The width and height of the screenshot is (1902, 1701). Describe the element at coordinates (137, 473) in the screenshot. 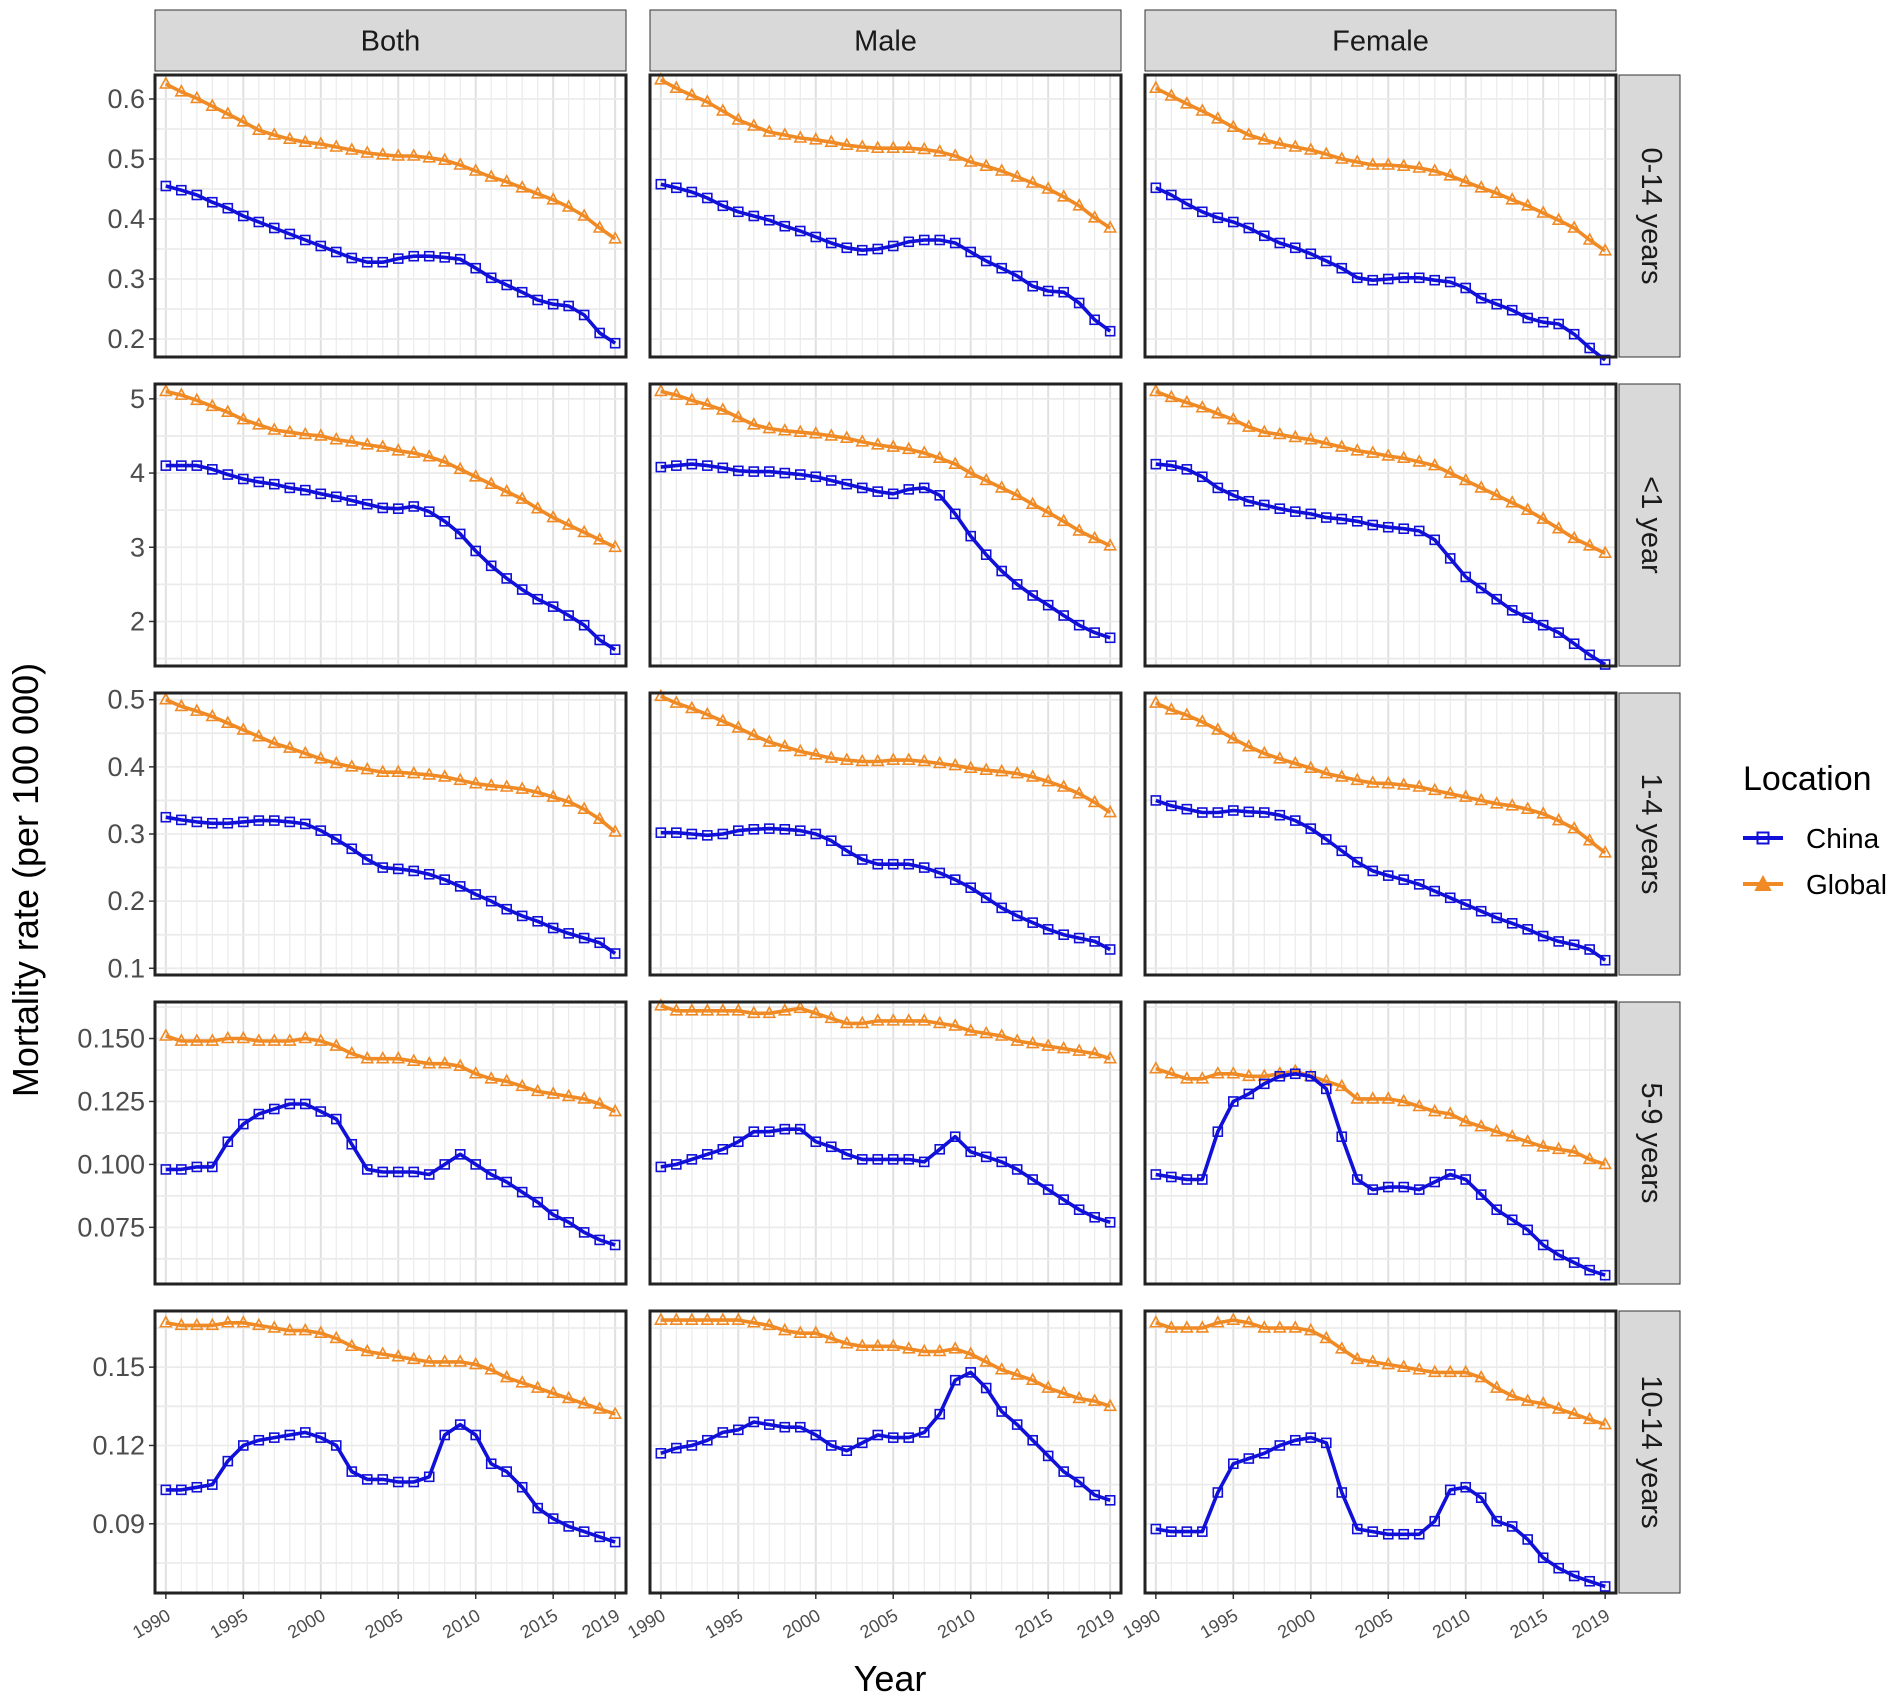

I see `y-tick-label-1-year-2: 4` at that location.